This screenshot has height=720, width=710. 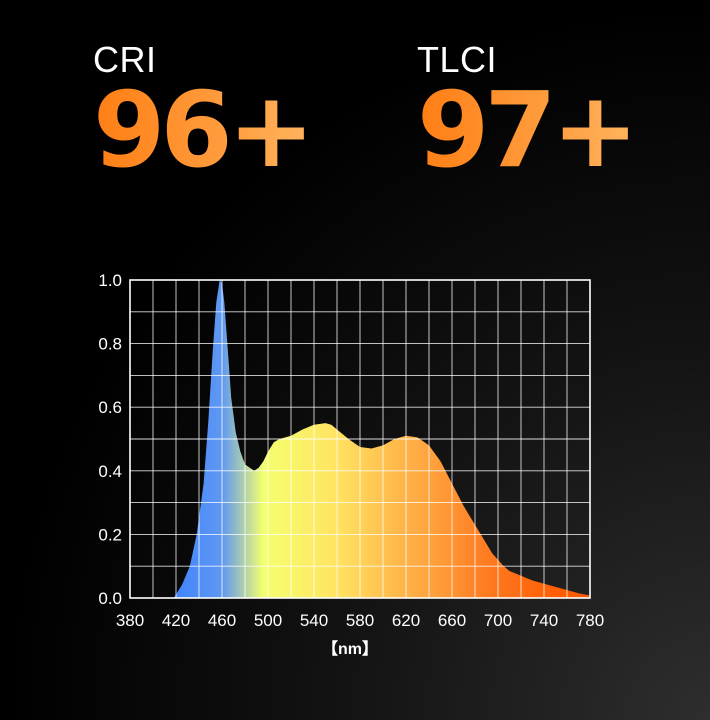 I want to click on tlci-label: TLCI, so click(x=457, y=59).